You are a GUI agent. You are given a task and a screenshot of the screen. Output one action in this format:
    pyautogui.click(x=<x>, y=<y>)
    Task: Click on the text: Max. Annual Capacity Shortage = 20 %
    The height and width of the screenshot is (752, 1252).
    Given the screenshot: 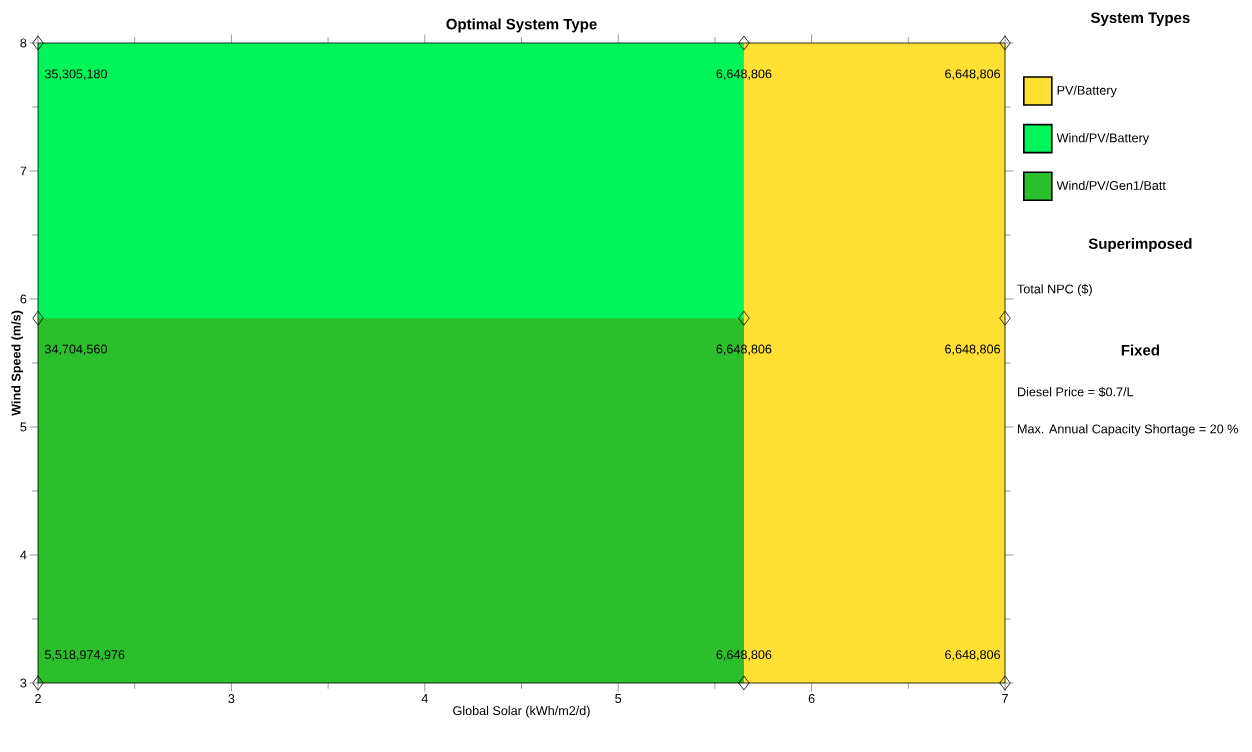 What is the action you would take?
    pyautogui.click(x=1128, y=430)
    